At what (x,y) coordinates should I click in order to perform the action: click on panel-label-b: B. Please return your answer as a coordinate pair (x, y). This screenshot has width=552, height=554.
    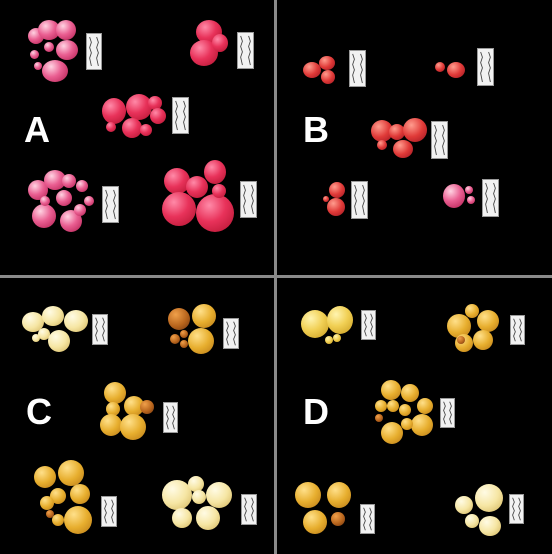
    Looking at the image, I should click on (316, 129).